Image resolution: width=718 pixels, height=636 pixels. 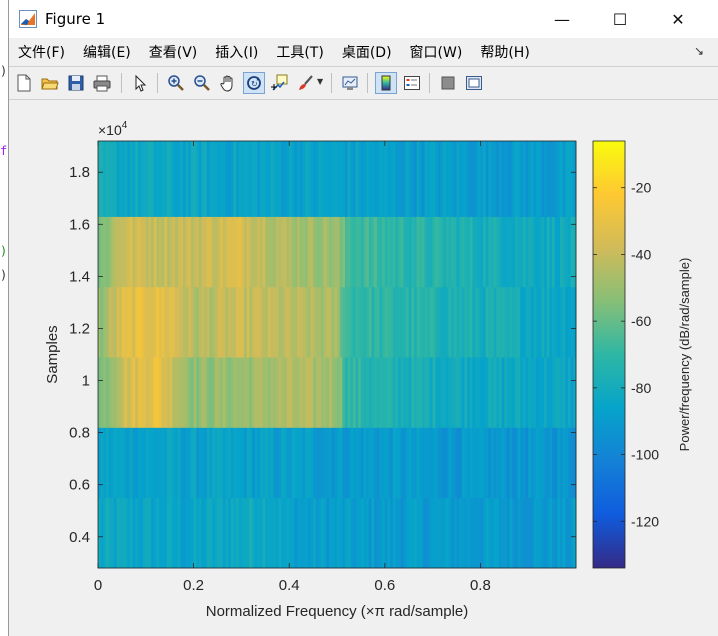 What do you see at coordinates (320, 81) in the screenshot?
I see `brush-dropdown-icon: ▼` at bounding box center [320, 81].